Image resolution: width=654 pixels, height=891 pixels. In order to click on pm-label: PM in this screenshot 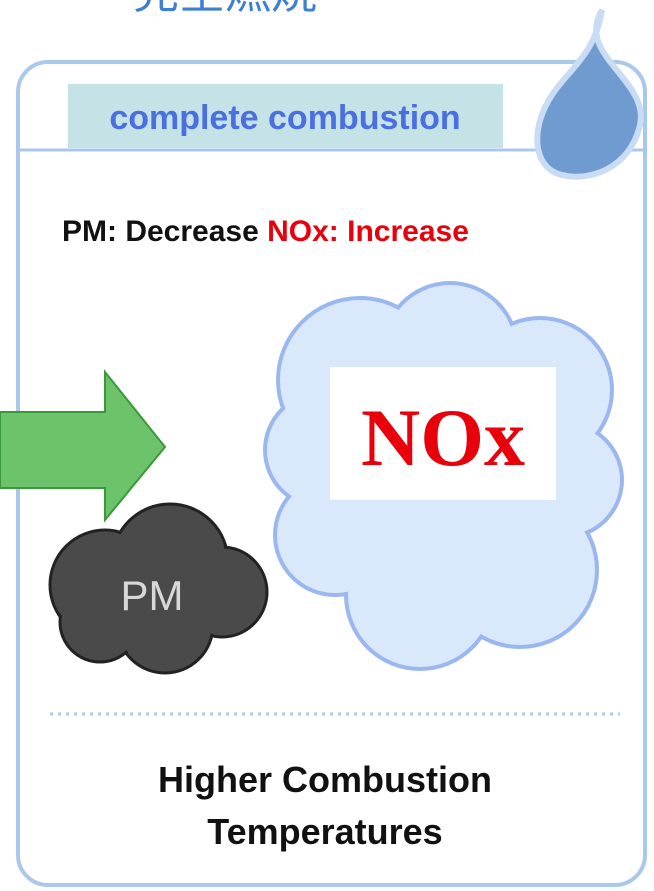, I will do `click(152, 595)`.